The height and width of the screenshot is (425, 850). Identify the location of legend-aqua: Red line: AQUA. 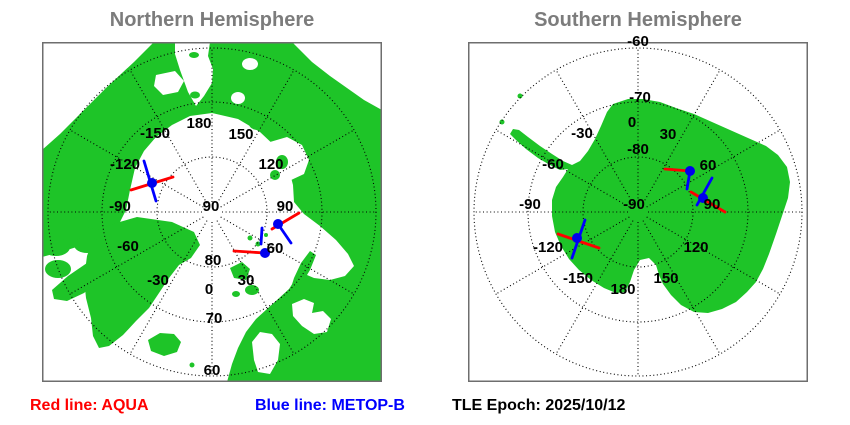
(89, 405).